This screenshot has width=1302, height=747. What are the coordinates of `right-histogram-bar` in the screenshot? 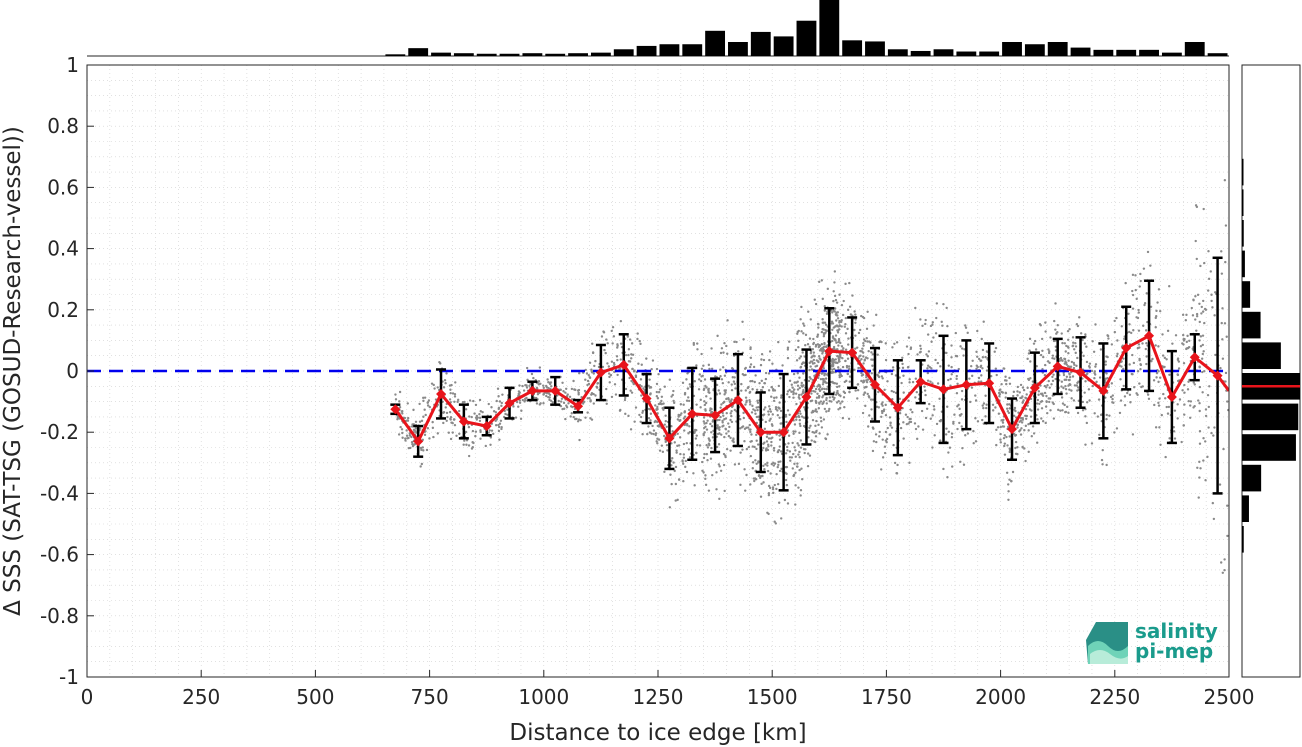 It's located at (1270, 417).